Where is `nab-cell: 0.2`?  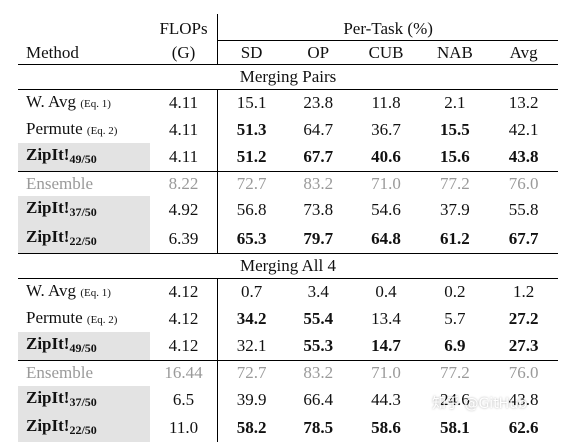 nab-cell: 0.2 is located at coordinates (455, 292).